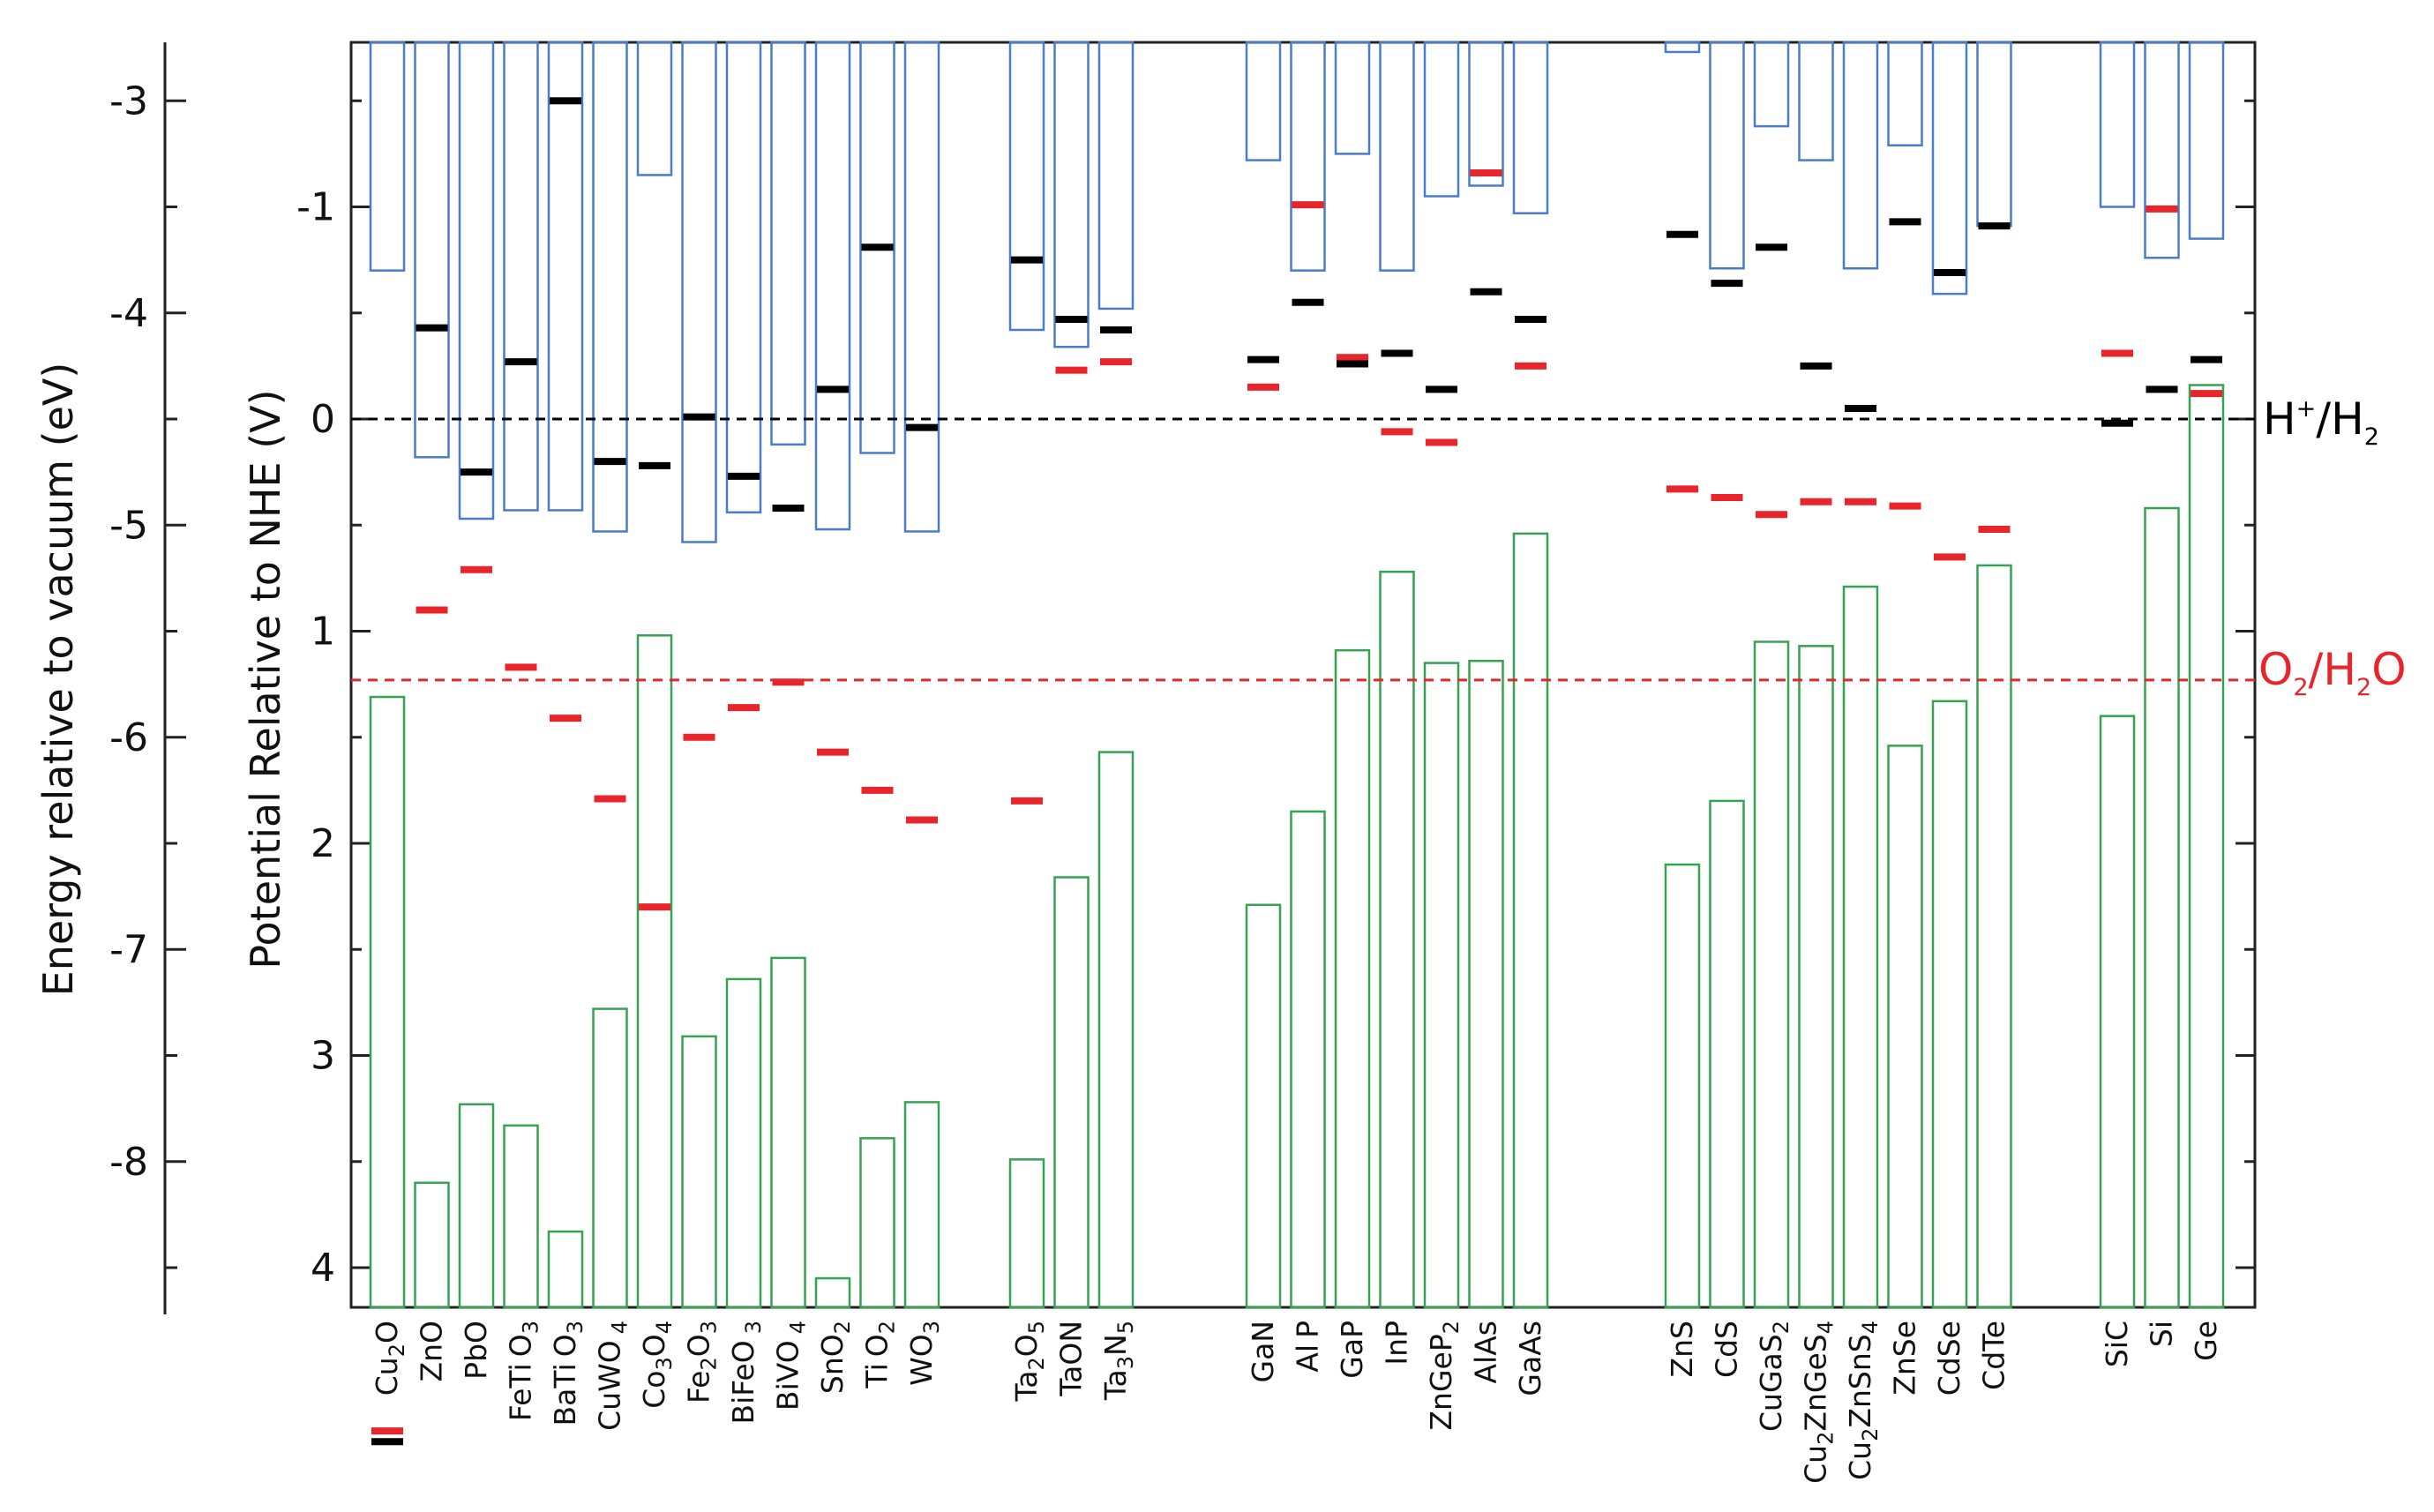 This screenshot has width=2434, height=1512. Describe the element at coordinates (265, 679) in the screenshot. I see `right-axis-title: Potential Relative to NHE (V)` at that location.